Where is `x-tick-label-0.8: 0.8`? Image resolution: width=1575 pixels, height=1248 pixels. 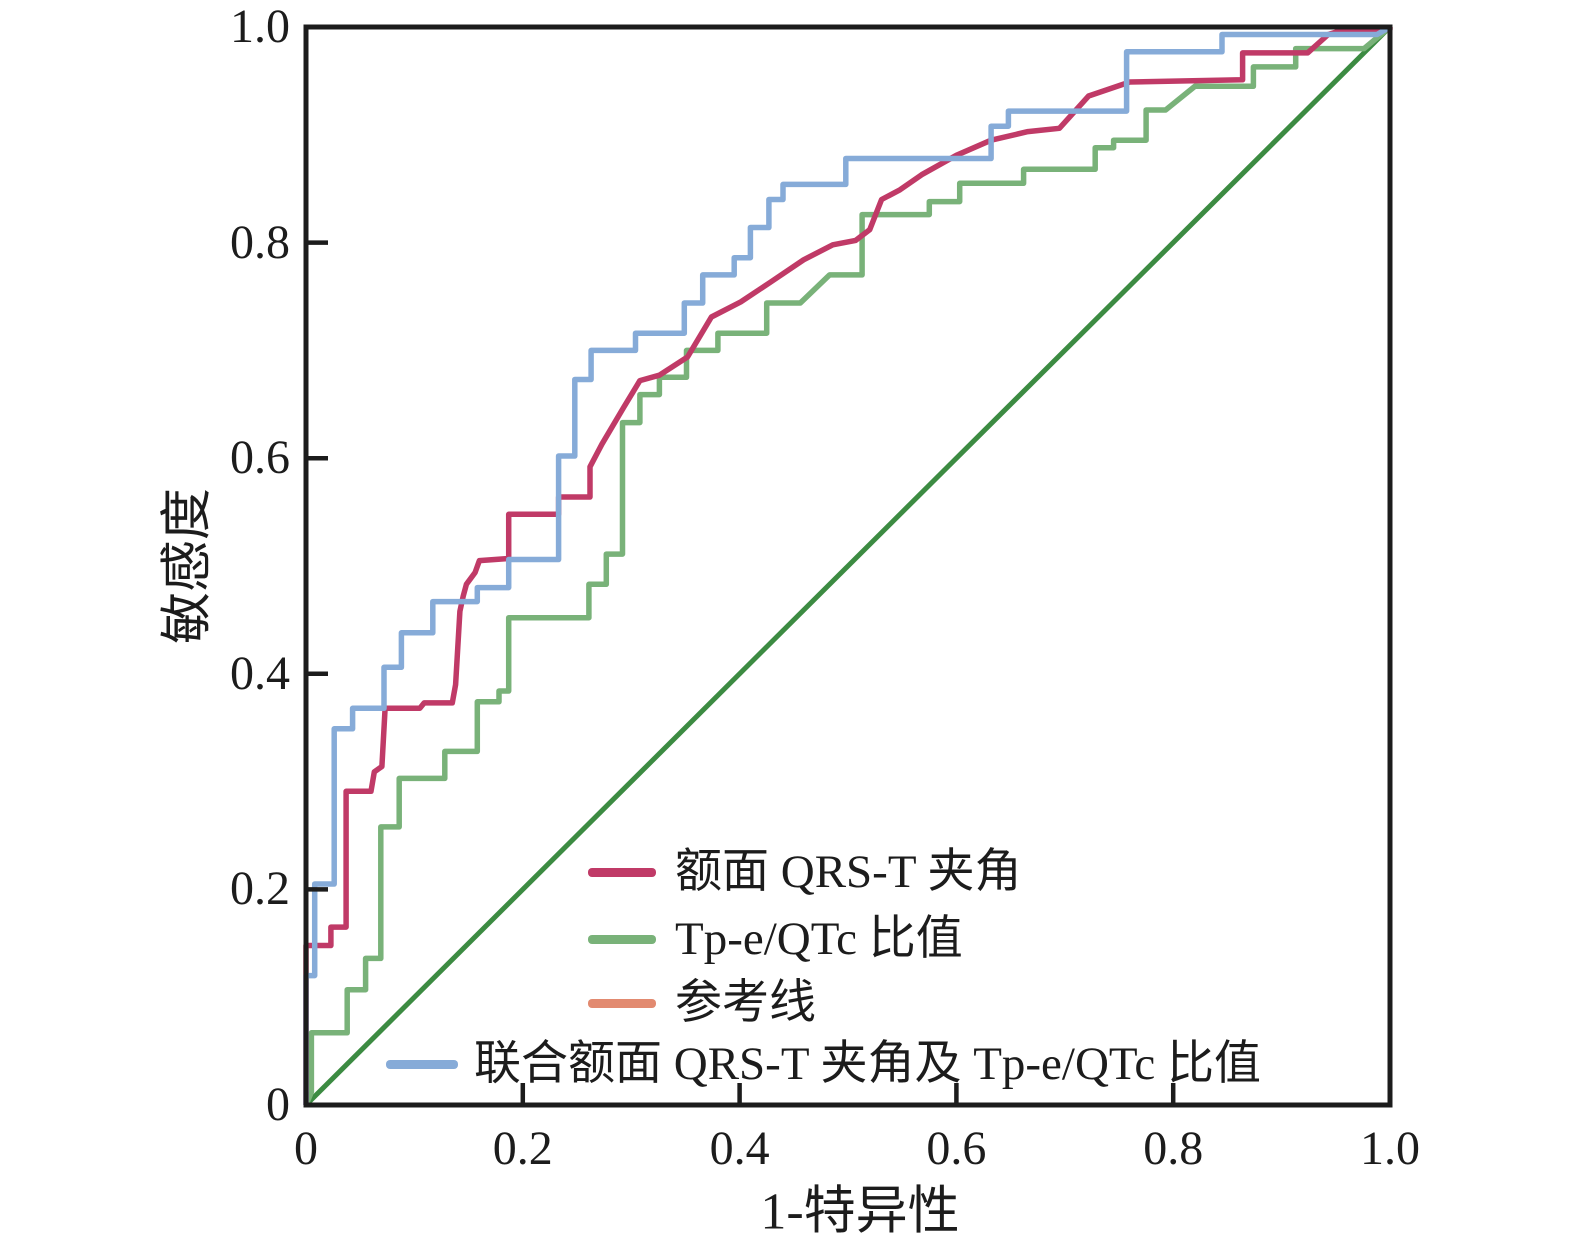 x-tick-label-0.8: 0.8 is located at coordinates (1173, 1148).